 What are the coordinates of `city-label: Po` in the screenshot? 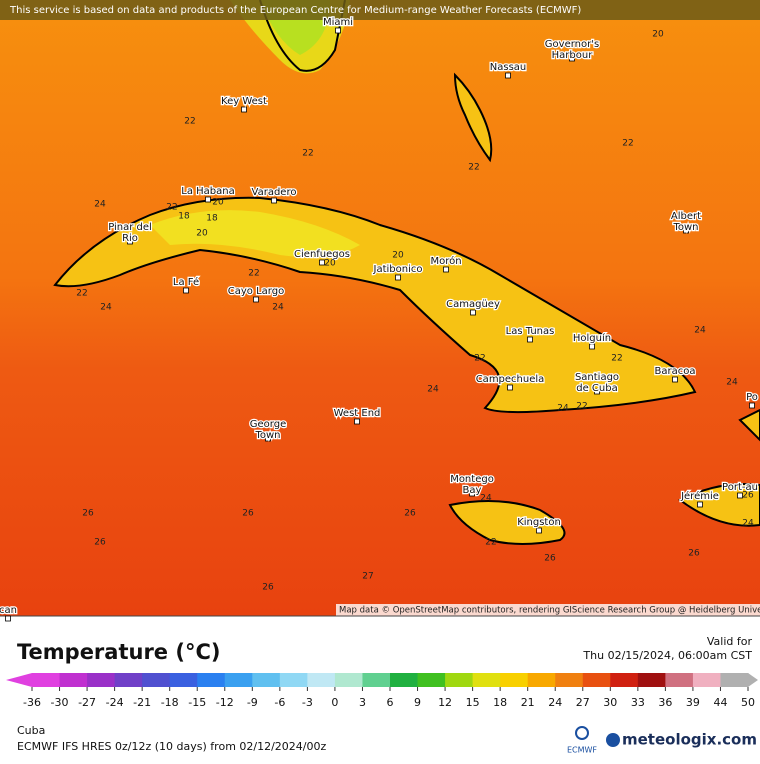 It's located at (752, 397).